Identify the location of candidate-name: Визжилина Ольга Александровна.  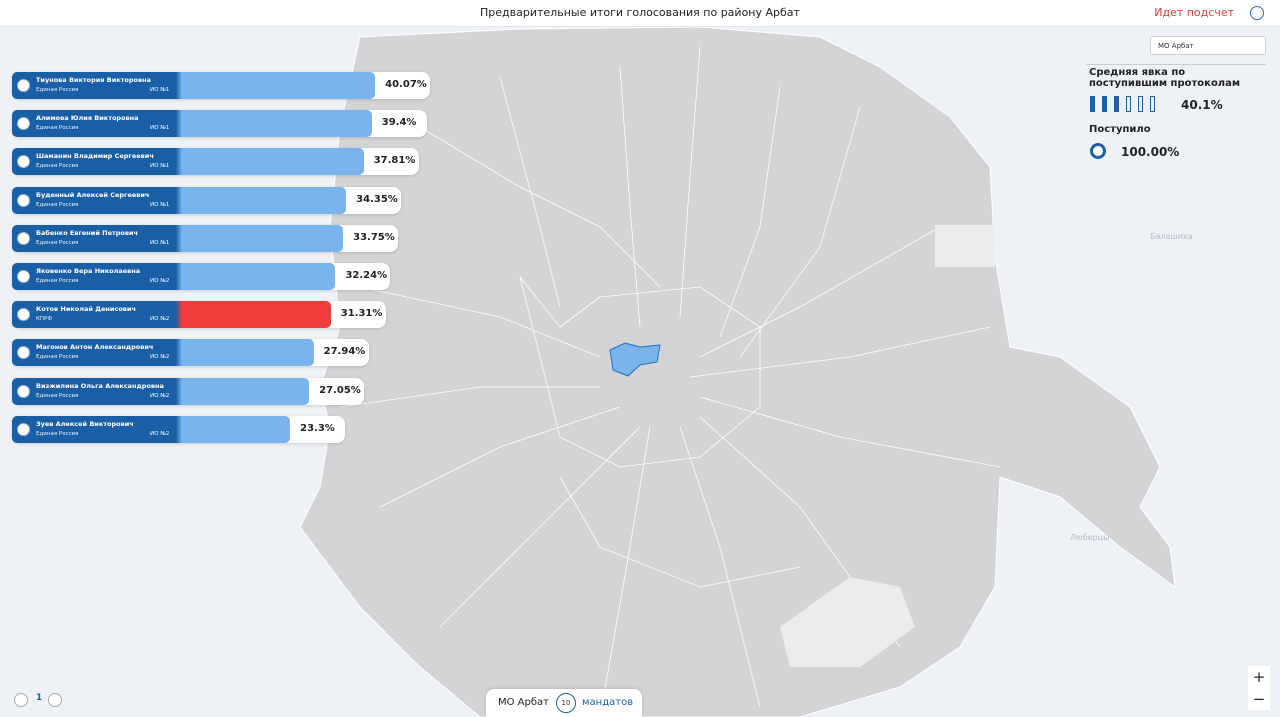
(100, 385).